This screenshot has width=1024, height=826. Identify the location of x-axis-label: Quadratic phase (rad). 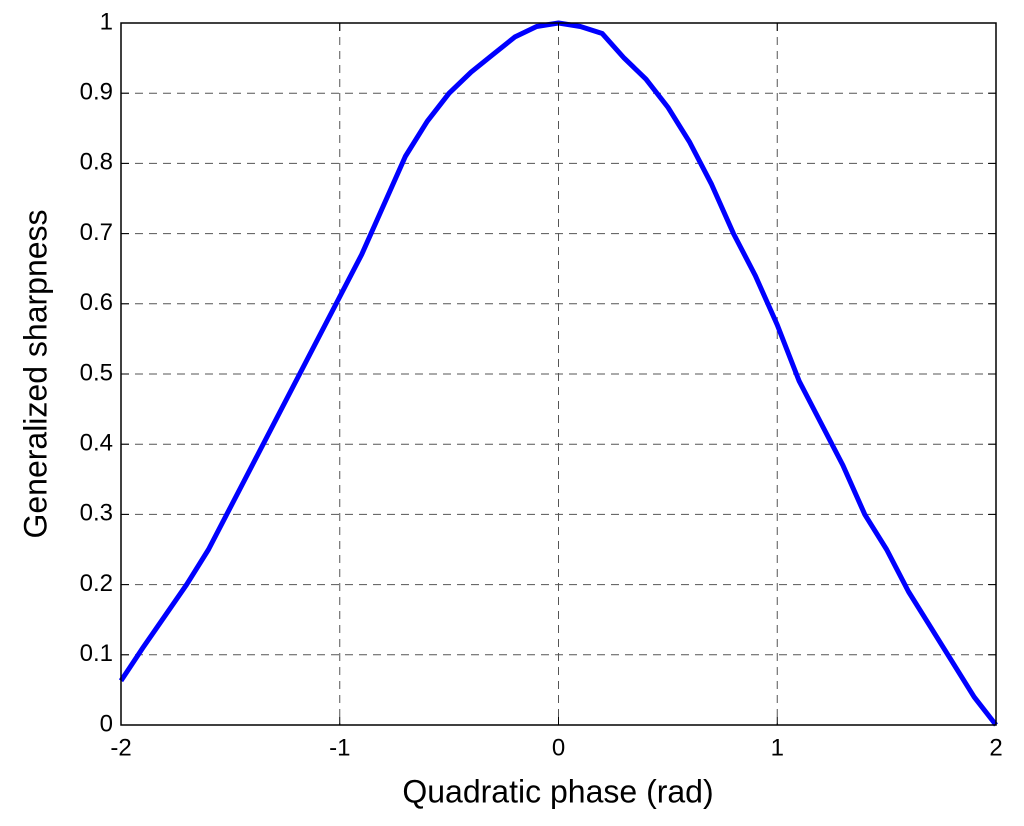
(557, 791).